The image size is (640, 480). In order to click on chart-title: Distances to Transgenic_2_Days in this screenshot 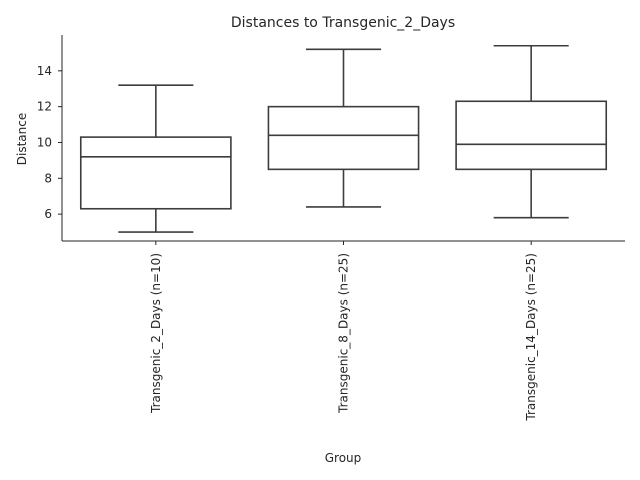, I will do `click(343, 23)`.